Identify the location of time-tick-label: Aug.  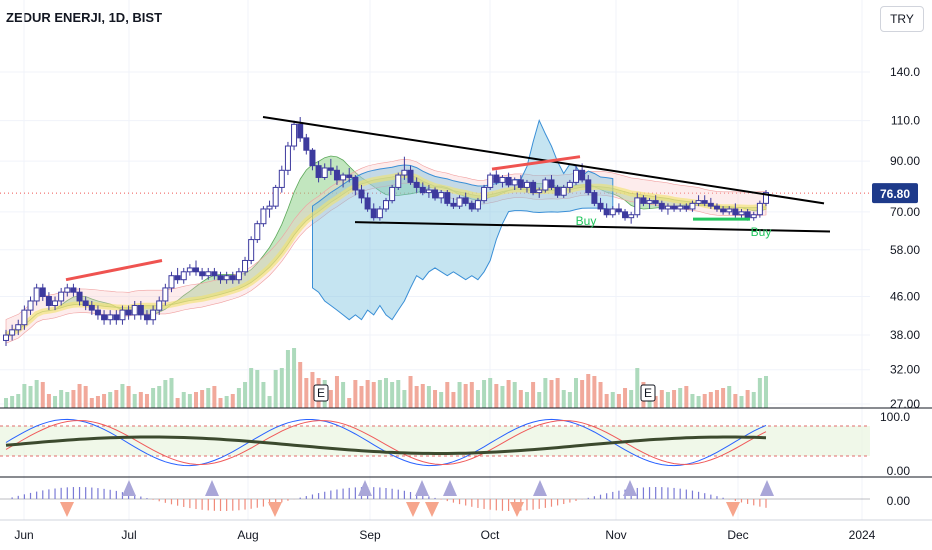
(247, 535).